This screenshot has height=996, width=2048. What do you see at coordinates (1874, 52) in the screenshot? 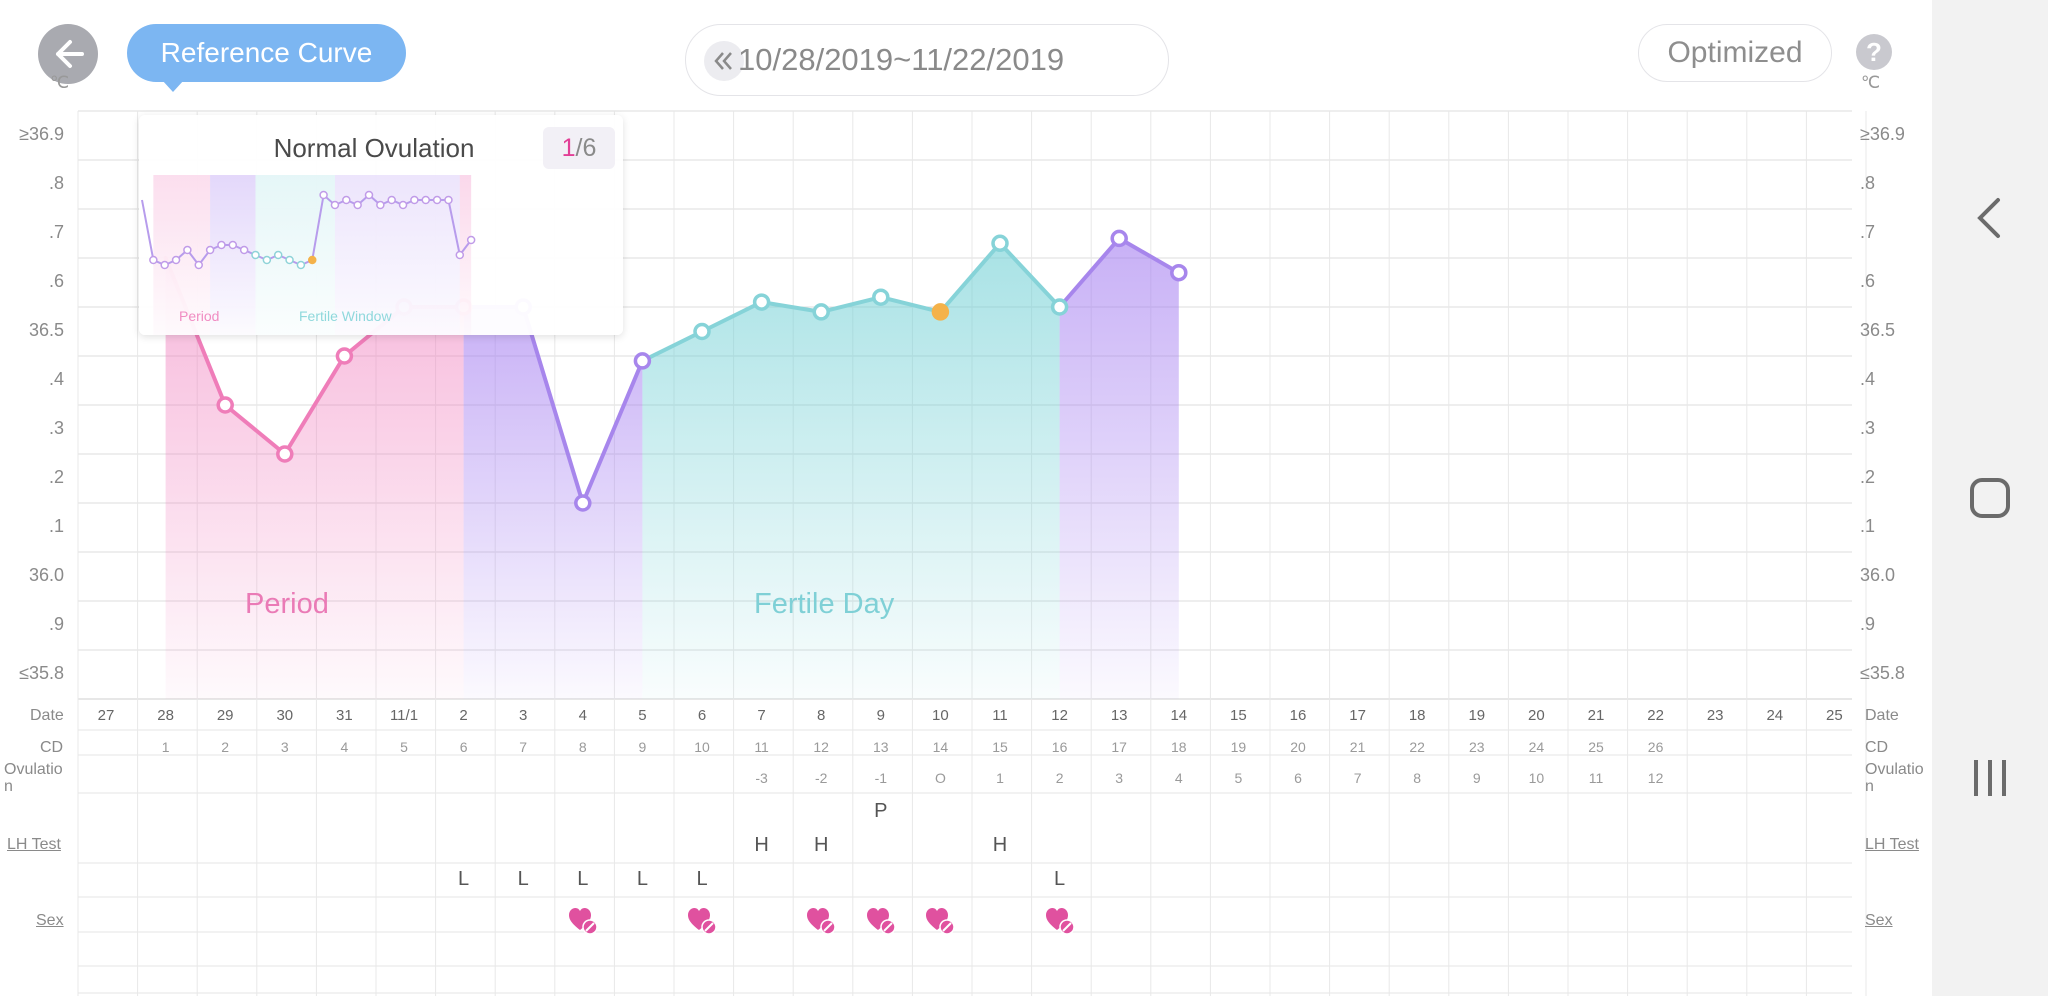
I see `help-icon: ?` at bounding box center [1874, 52].